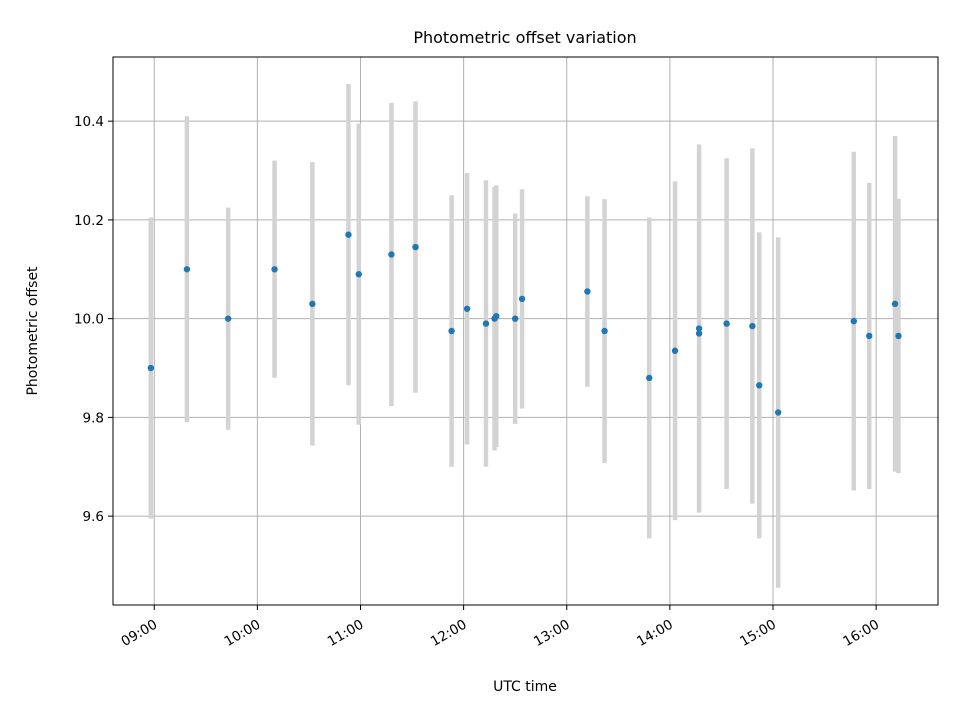  I want to click on y-axis-label: Photometric offset, so click(33, 331).